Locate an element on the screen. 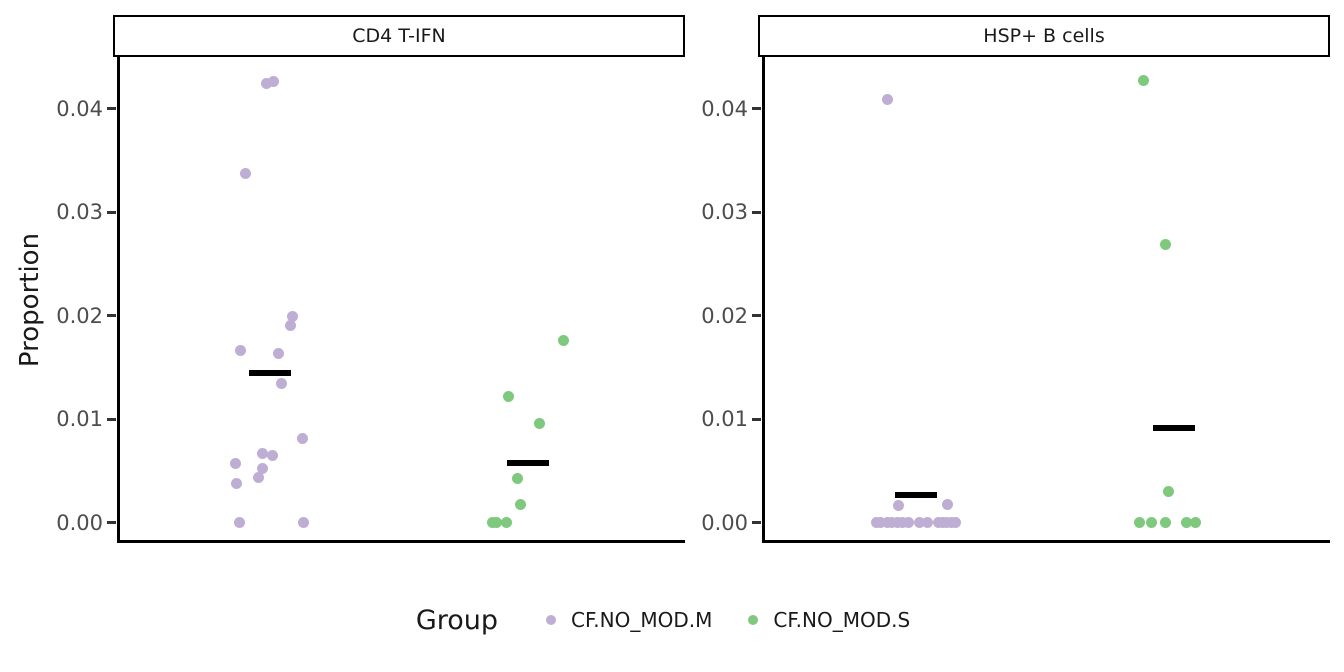  legend-title: Group is located at coordinates (457, 620).